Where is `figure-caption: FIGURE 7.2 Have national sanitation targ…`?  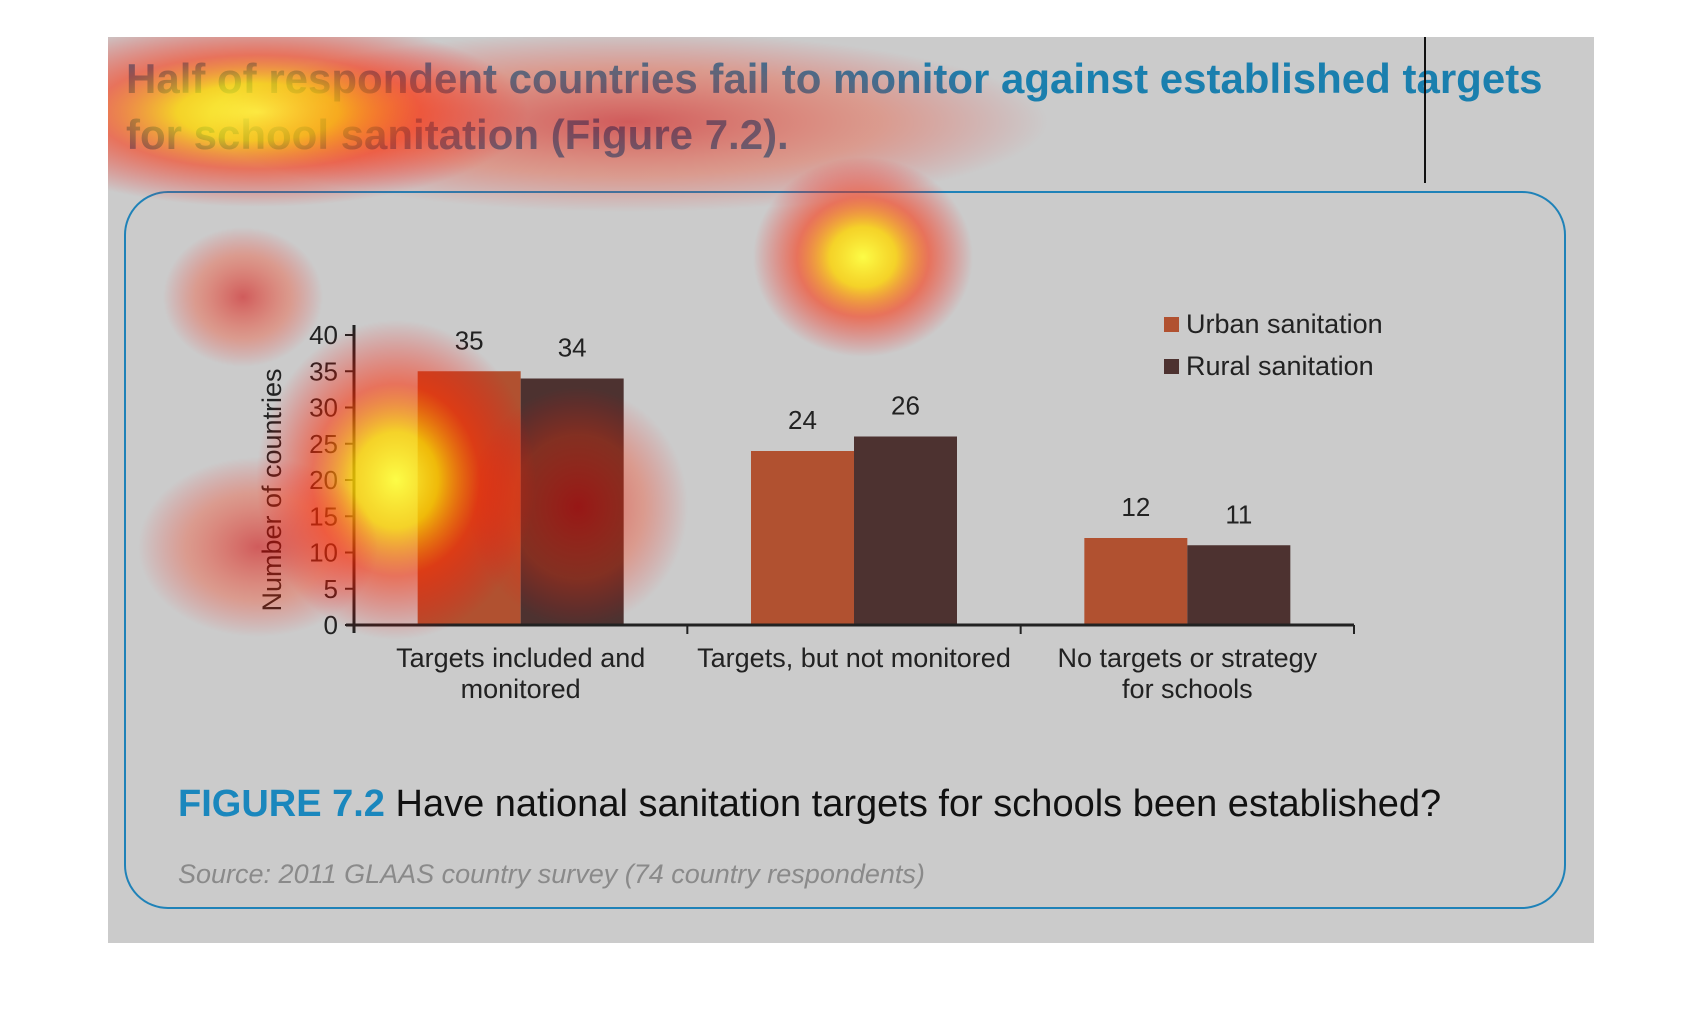 figure-caption: FIGURE 7.2 Have national sanitation targ… is located at coordinates (809, 804).